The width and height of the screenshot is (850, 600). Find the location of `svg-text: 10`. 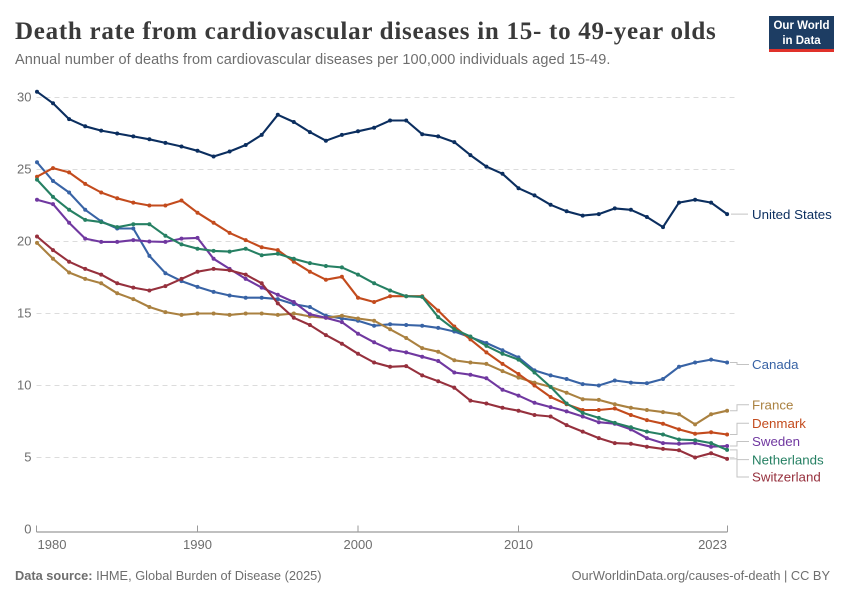

svg-text: 10 is located at coordinates (24, 385).